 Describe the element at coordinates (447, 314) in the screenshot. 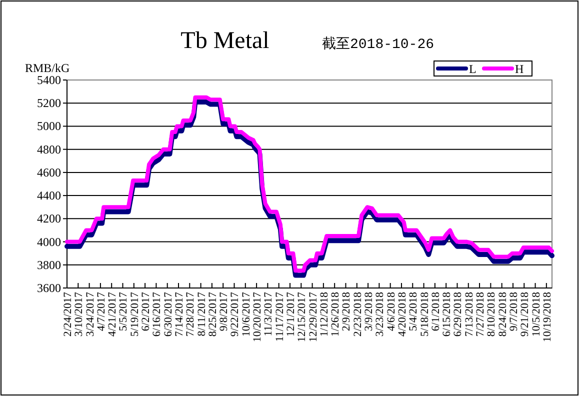

I see `x-tick-label: 6/15/2018` at that location.